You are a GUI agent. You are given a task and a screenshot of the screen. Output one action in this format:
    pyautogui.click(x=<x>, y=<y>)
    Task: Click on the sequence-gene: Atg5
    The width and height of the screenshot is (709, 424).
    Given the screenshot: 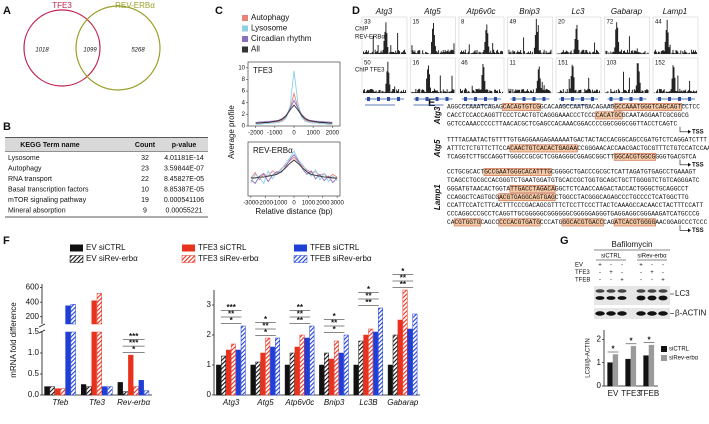 What is the action you would take?
    pyautogui.click(x=437, y=148)
    